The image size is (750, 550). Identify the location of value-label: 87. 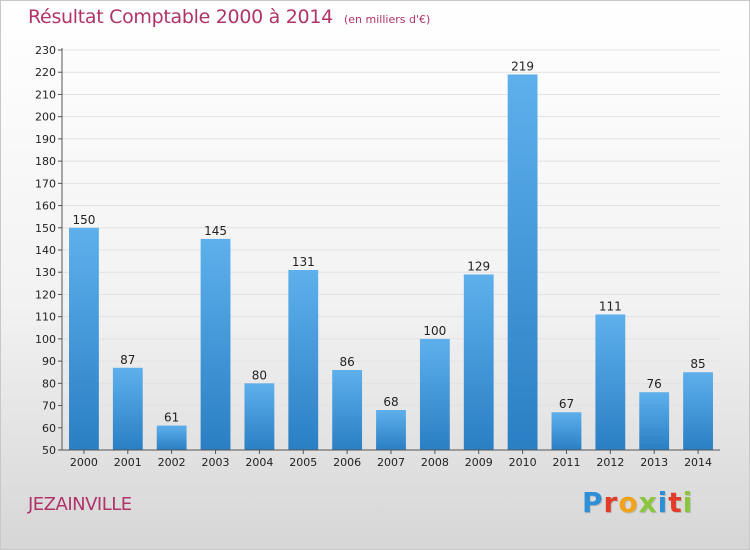
(127, 360).